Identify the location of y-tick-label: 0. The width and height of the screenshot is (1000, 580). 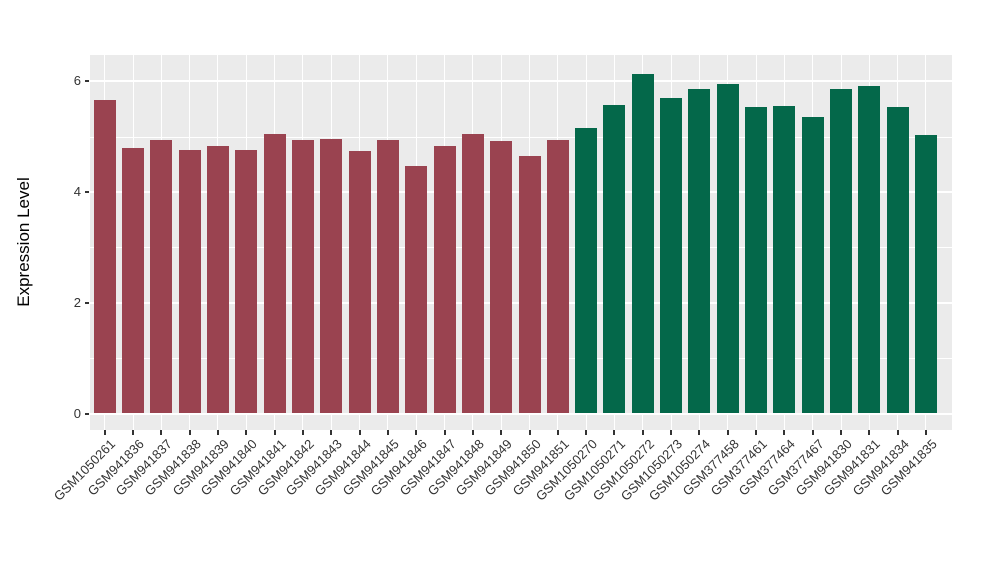
(77, 413).